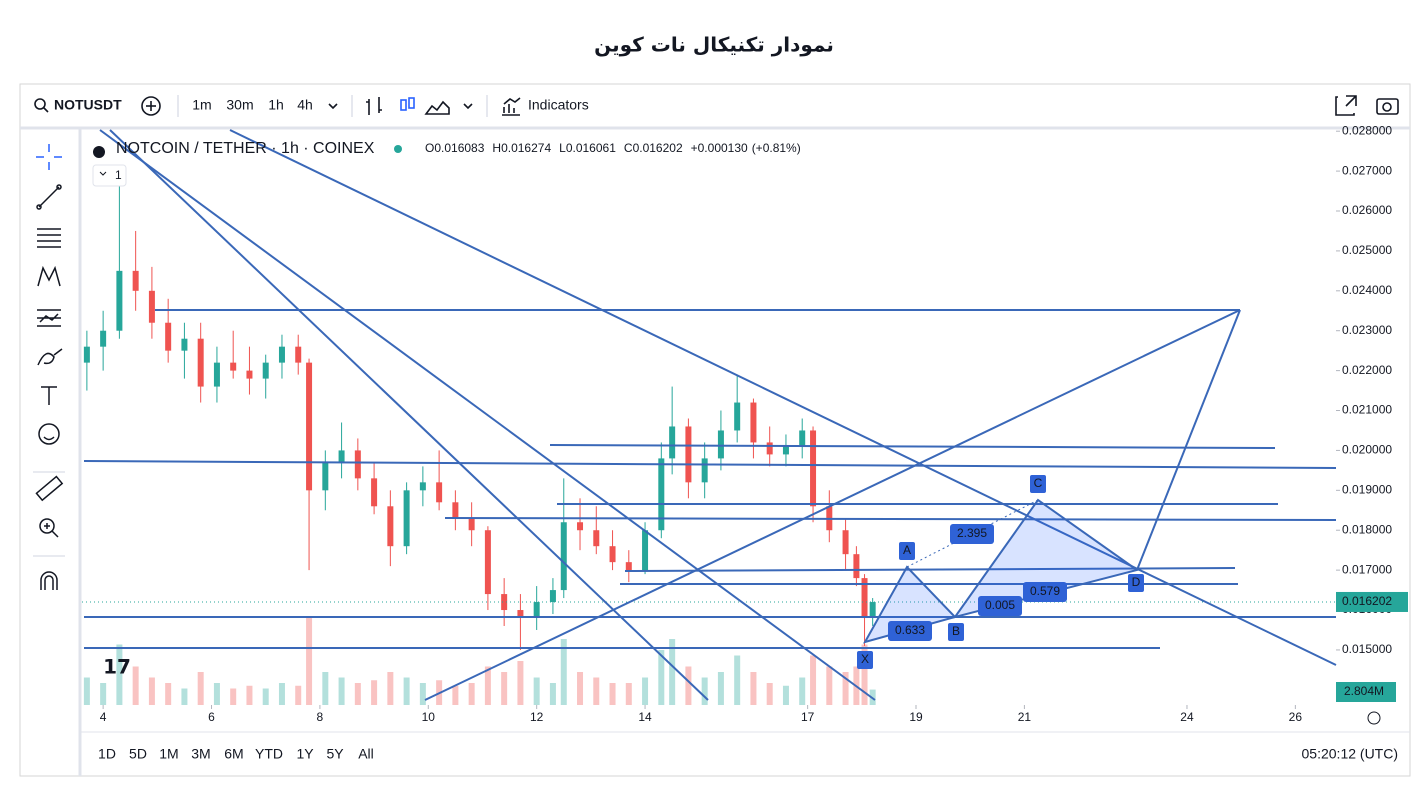 This screenshot has width=1428, height=789. Describe the element at coordinates (118, 175) in the screenshot. I see `pane-badge: 1` at that location.